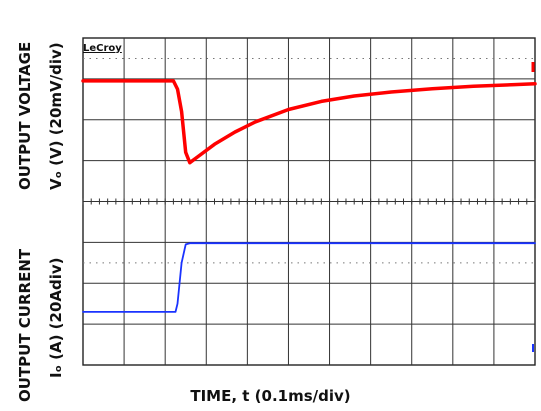 This screenshot has width=541, height=411. I want to click on voltage-axis-label-1: OUTPUT VOLTAGE, so click(25, 115).